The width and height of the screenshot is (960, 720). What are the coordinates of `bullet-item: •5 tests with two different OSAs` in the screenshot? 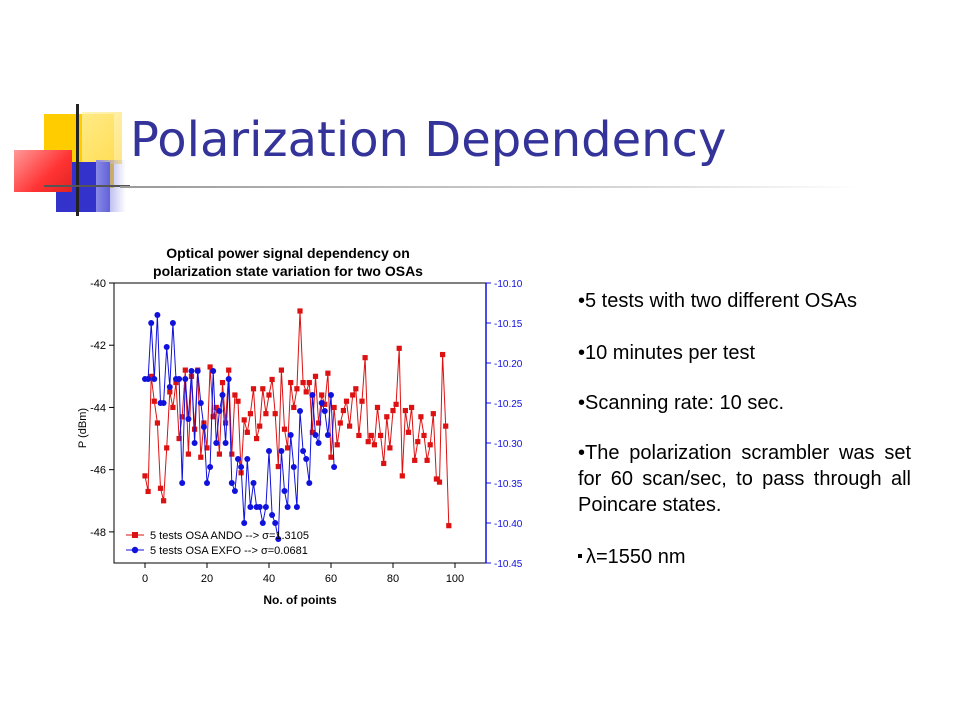 It's located at (717, 301).